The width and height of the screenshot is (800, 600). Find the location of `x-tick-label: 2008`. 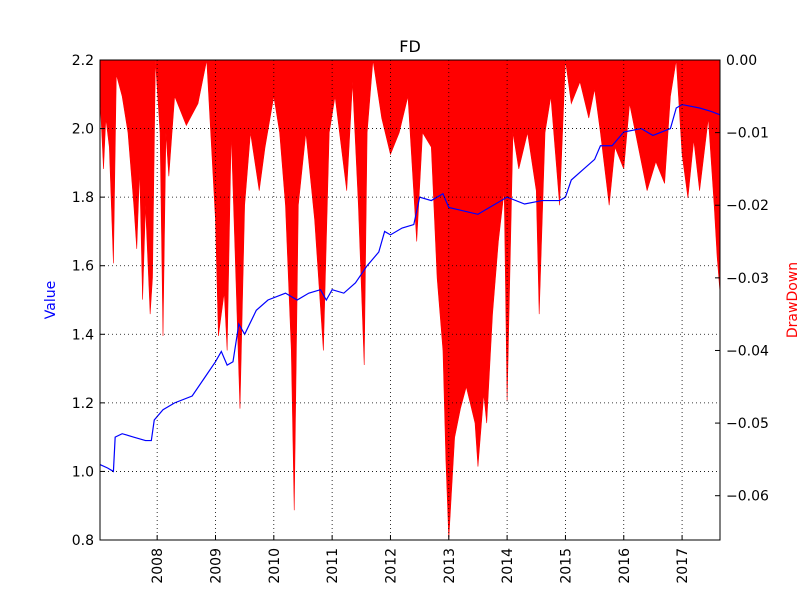

x-tick-label: 2008 is located at coordinates (158, 566).